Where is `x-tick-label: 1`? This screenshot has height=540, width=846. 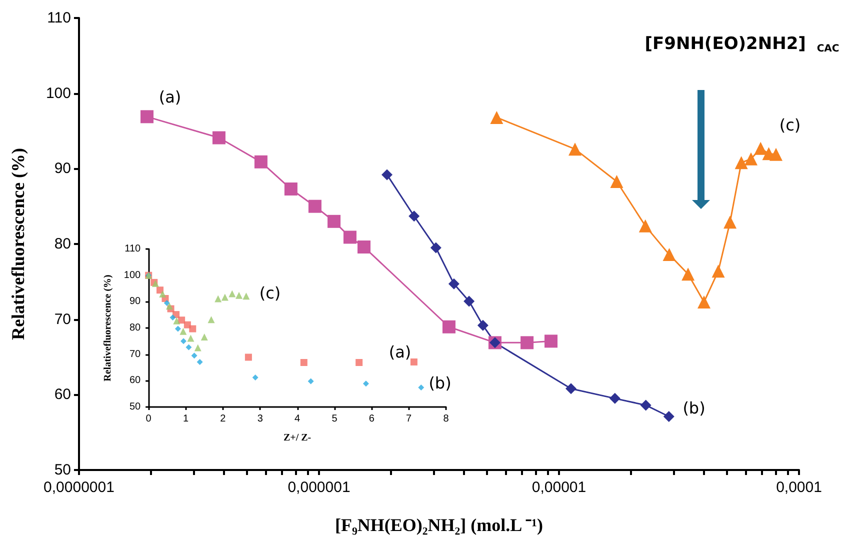
x-tick-label: 1 is located at coordinates (185, 419).